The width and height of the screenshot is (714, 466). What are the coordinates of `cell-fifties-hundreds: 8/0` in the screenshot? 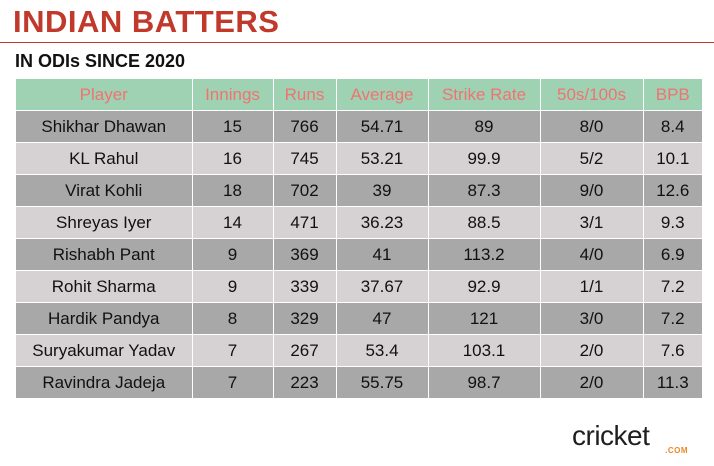 It's located at (591, 126).